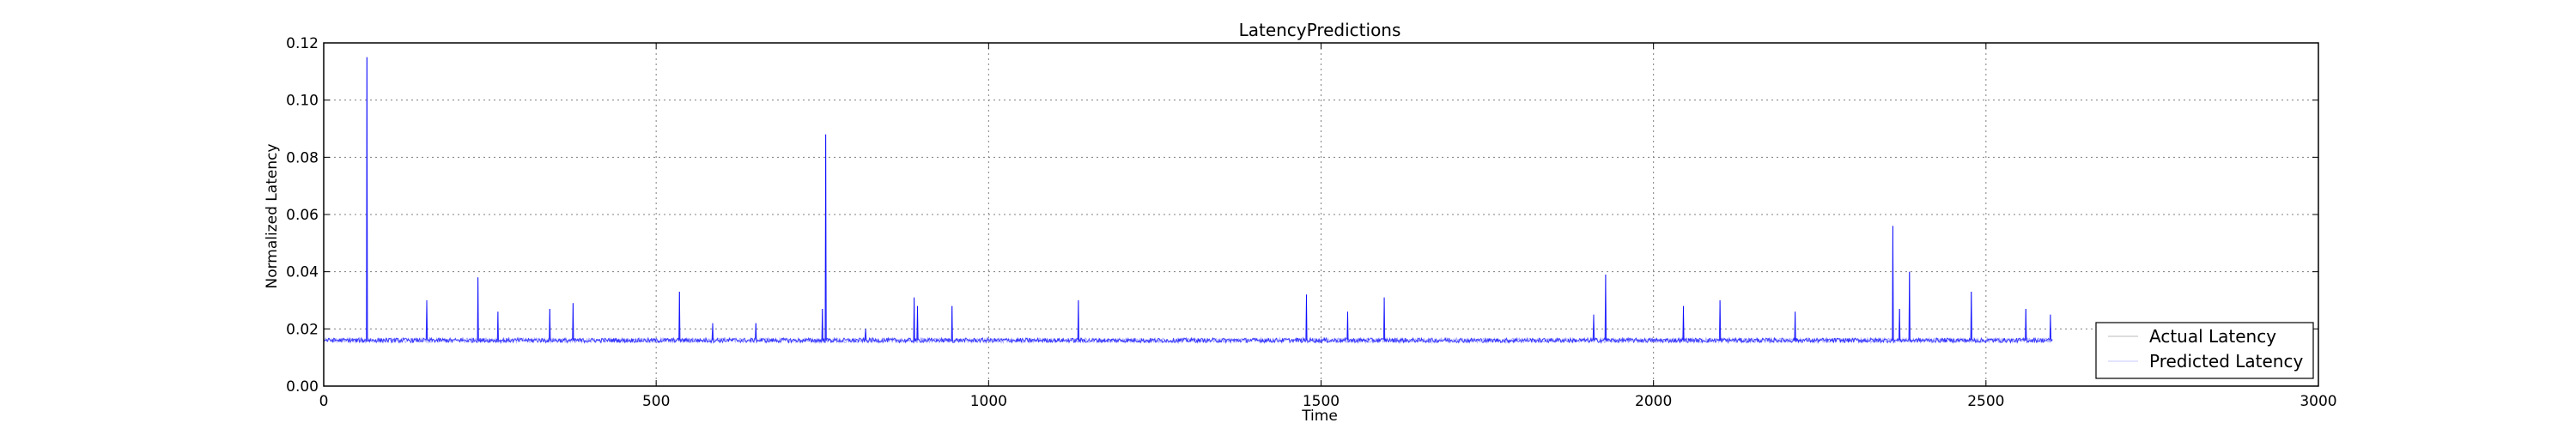 This screenshot has width=2576, height=429. I want to click on y-tick-label: 0.04, so click(302, 272).